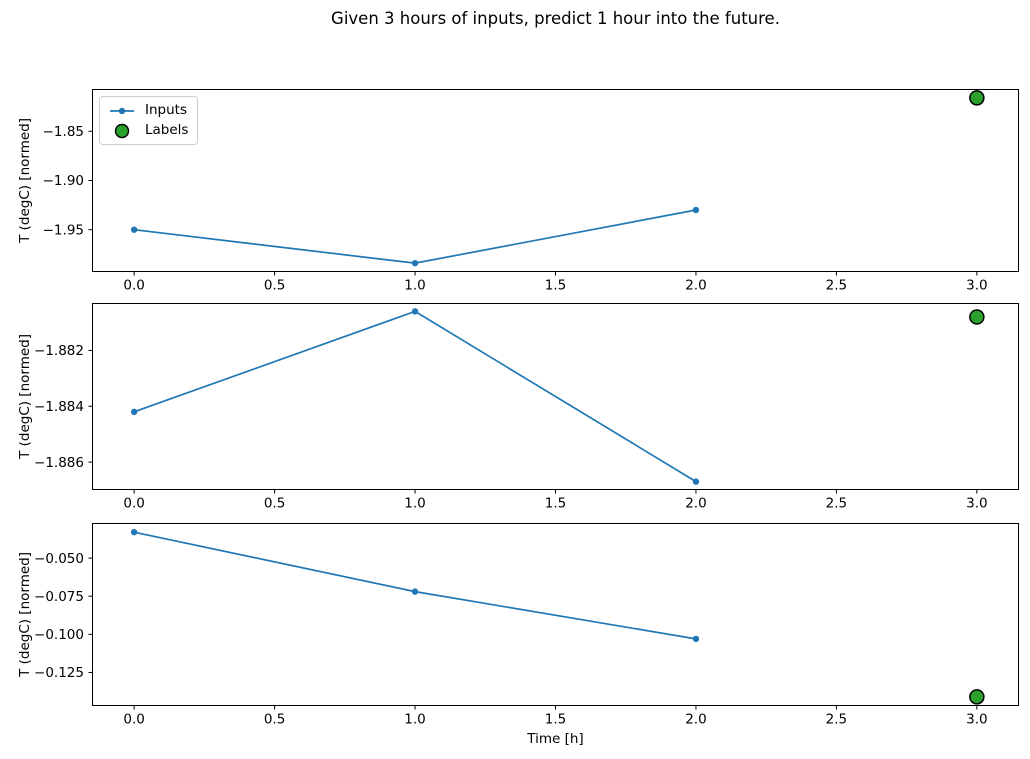 Image resolution: width=1030 pixels, height=759 pixels. I want to click on labels-circle-marker-icon, so click(122, 130).